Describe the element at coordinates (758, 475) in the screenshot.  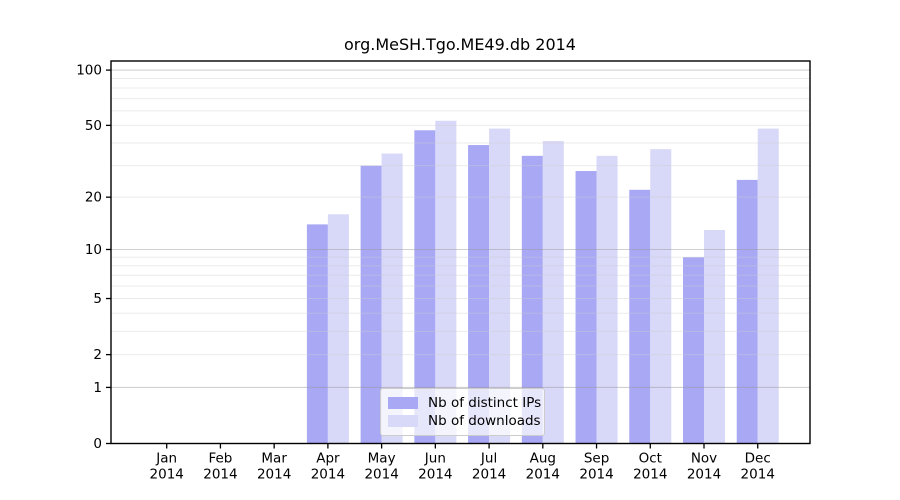
I see `x-tick-label-year-dec: 2014` at that location.